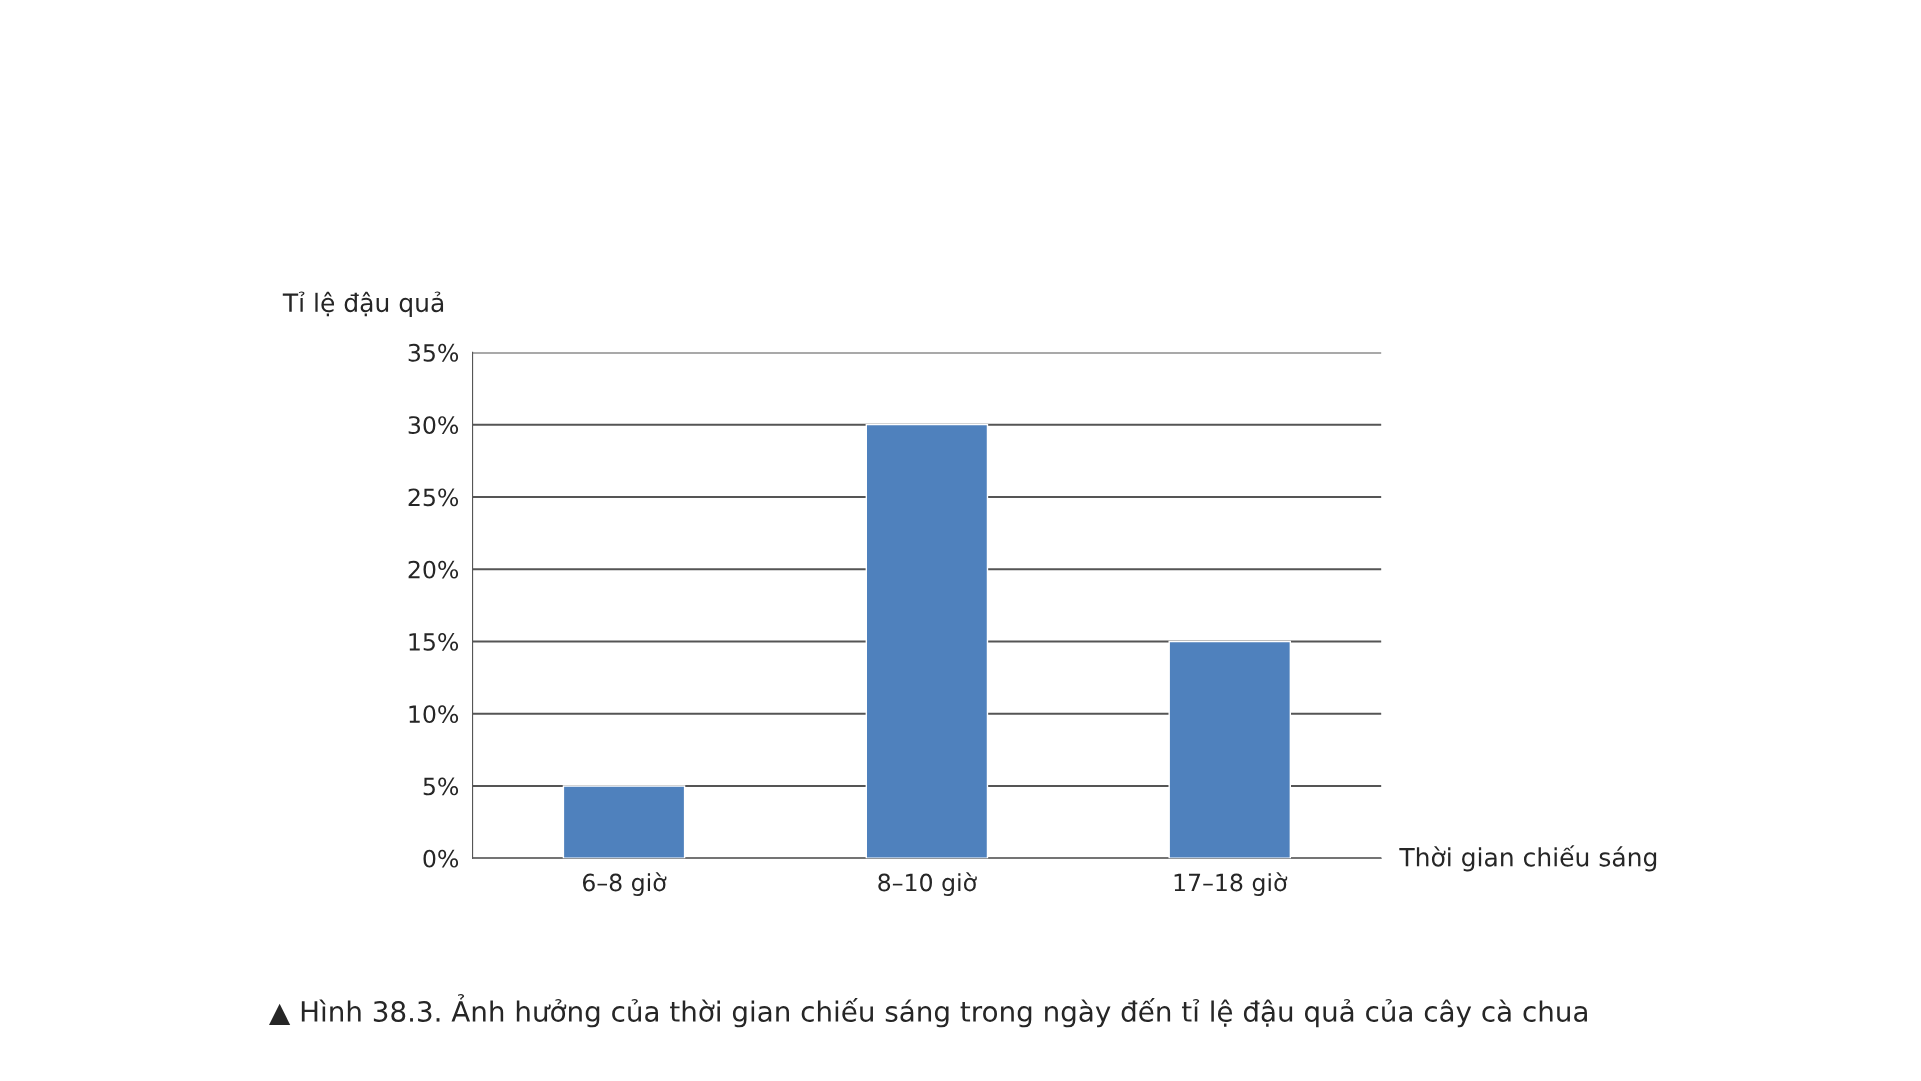 The image size is (1921, 1081). Describe the element at coordinates (363, 304) in the screenshot. I see `y-axis-title: Tỉ lệ đậu quả` at that location.